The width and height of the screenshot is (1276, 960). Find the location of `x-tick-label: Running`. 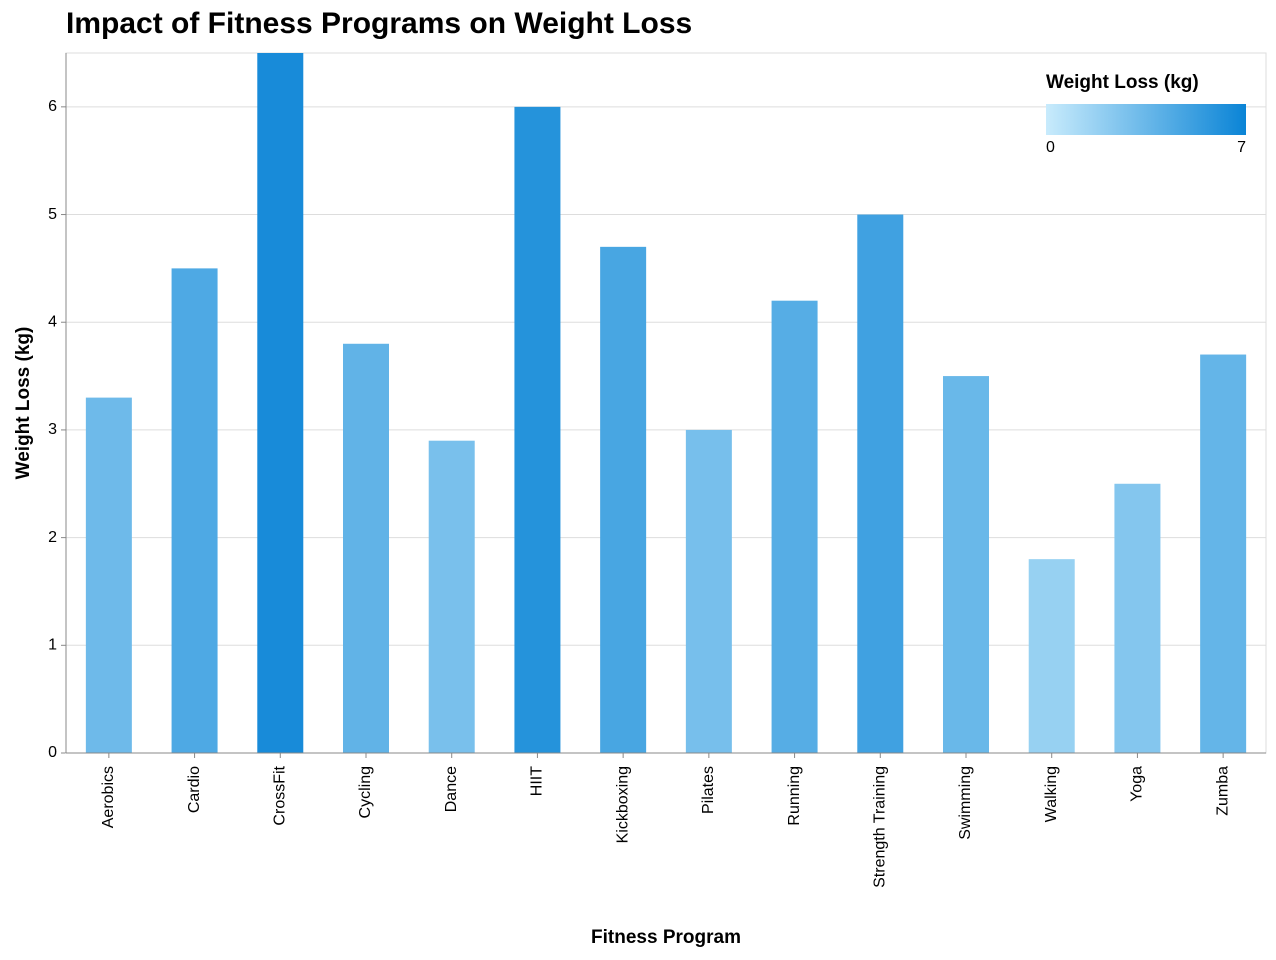

x-tick-label: Running is located at coordinates (794, 796).